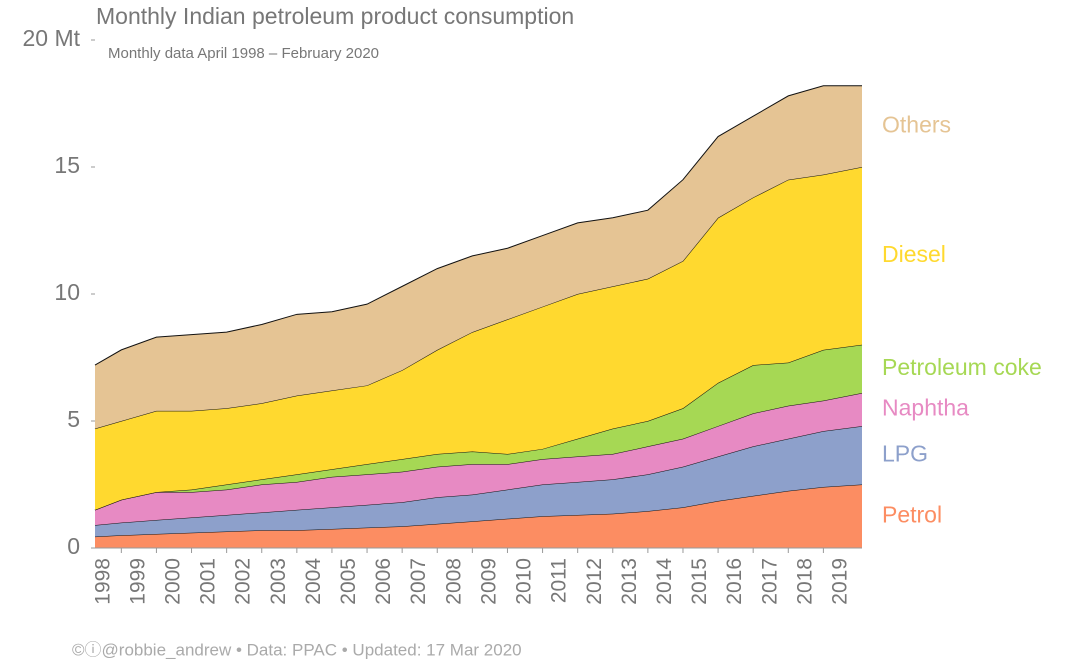  What do you see at coordinates (914, 254) in the screenshot?
I see `legend-label: Diesel` at bounding box center [914, 254].